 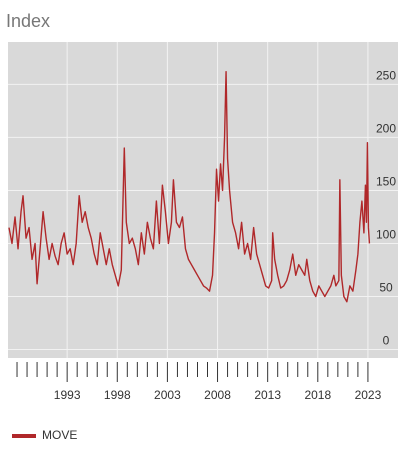 What do you see at coordinates (386, 341) in the screenshot?
I see `y-tick-label: 0` at bounding box center [386, 341].